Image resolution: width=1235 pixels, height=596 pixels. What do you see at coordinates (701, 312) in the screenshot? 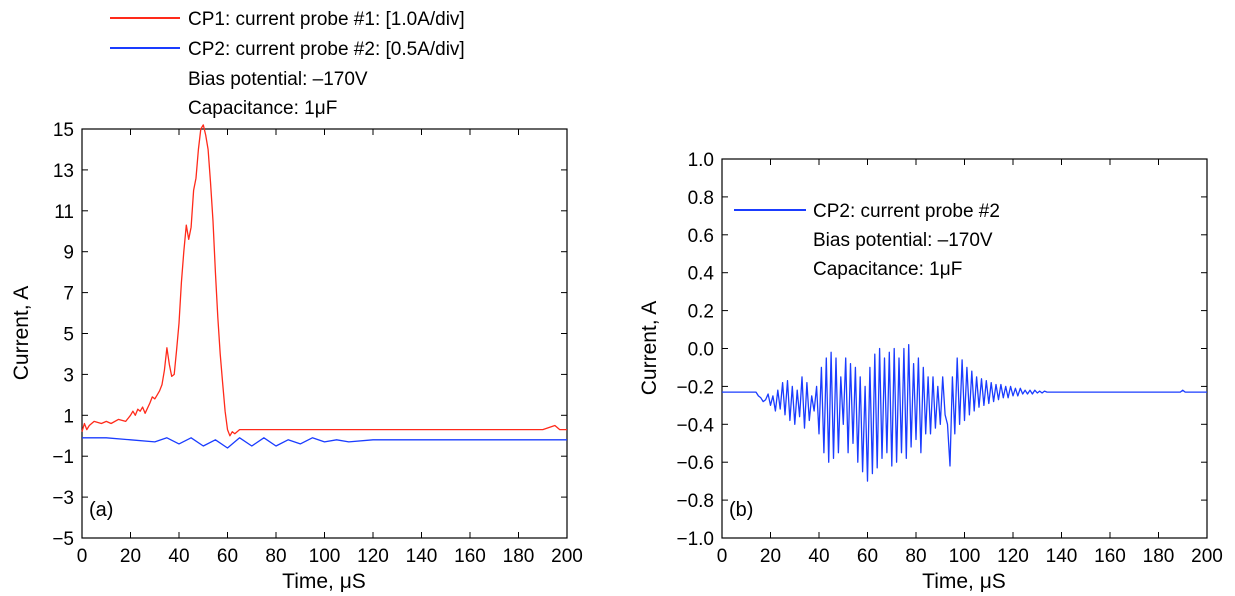
I see `chart-b-ytick-label: 0.2` at bounding box center [701, 312].